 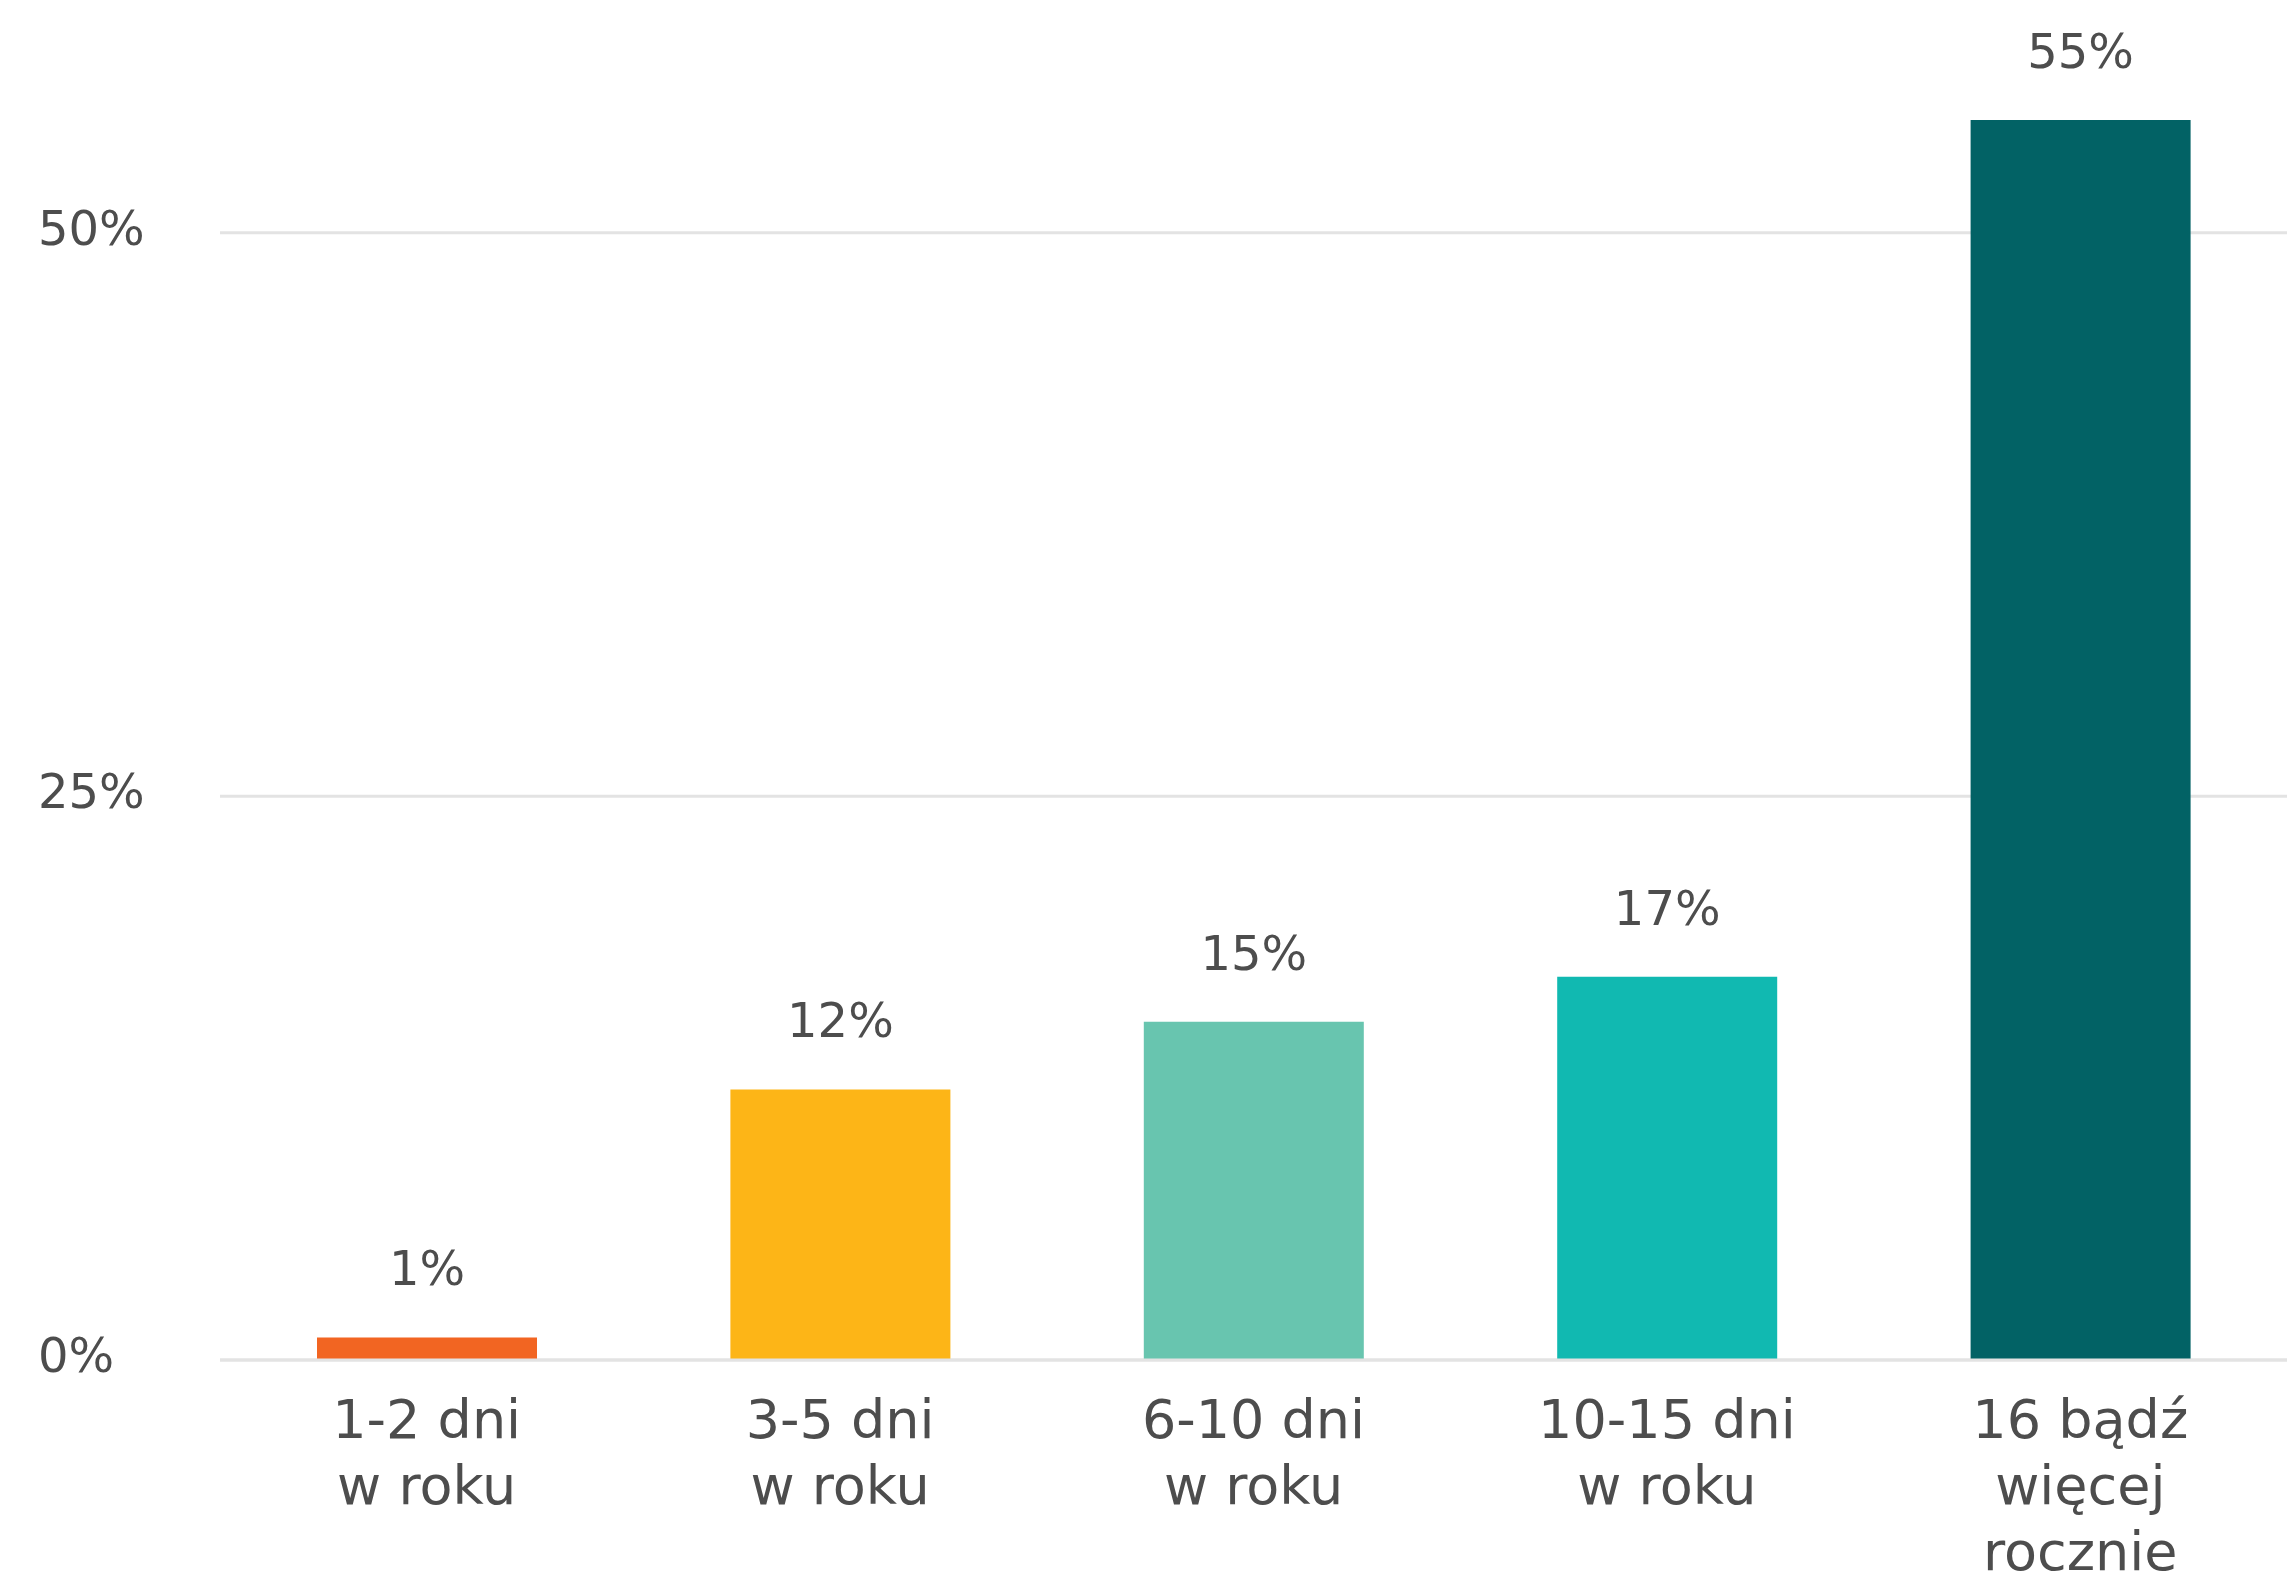 What do you see at coordinates (1254, 952) in the screenshot?
I see `data-label: 15%` at bounding box center [1254, 952].